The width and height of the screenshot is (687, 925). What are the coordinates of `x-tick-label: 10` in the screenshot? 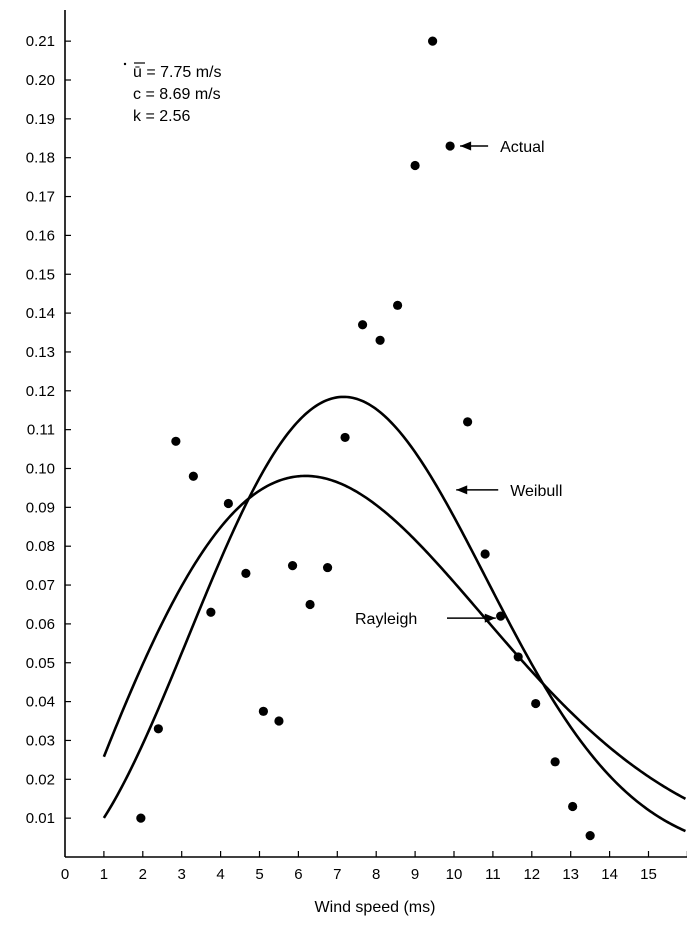 It's located at (454, 874).